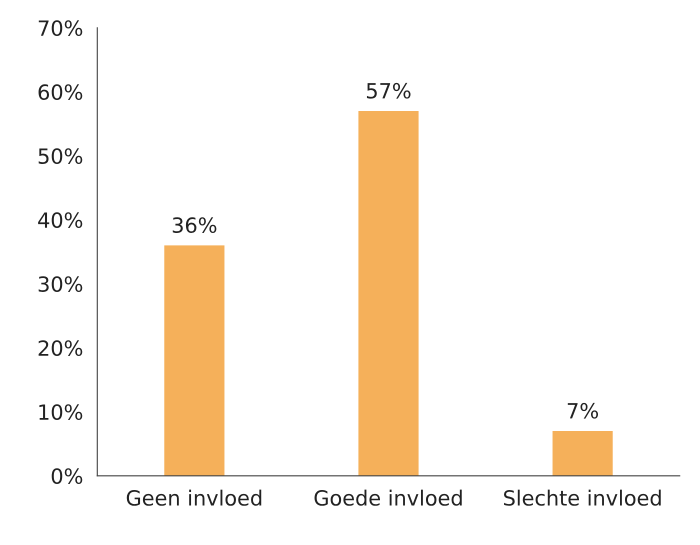 The height and width of the screenshot is (545, 700). Describe the element at coordinates (67, 476) in the screenshot. I see `y-tick-label: 0%` at that location.